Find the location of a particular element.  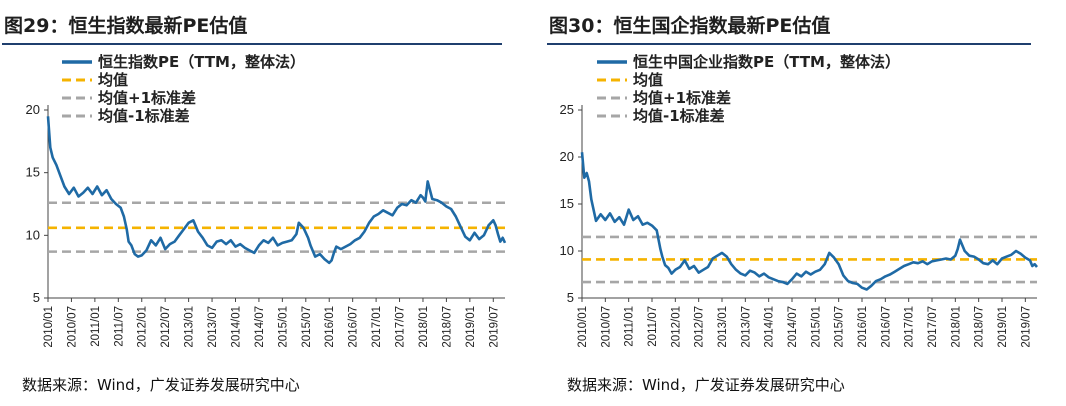

y-tick-label: 25 is located at coordinates (567, 109).